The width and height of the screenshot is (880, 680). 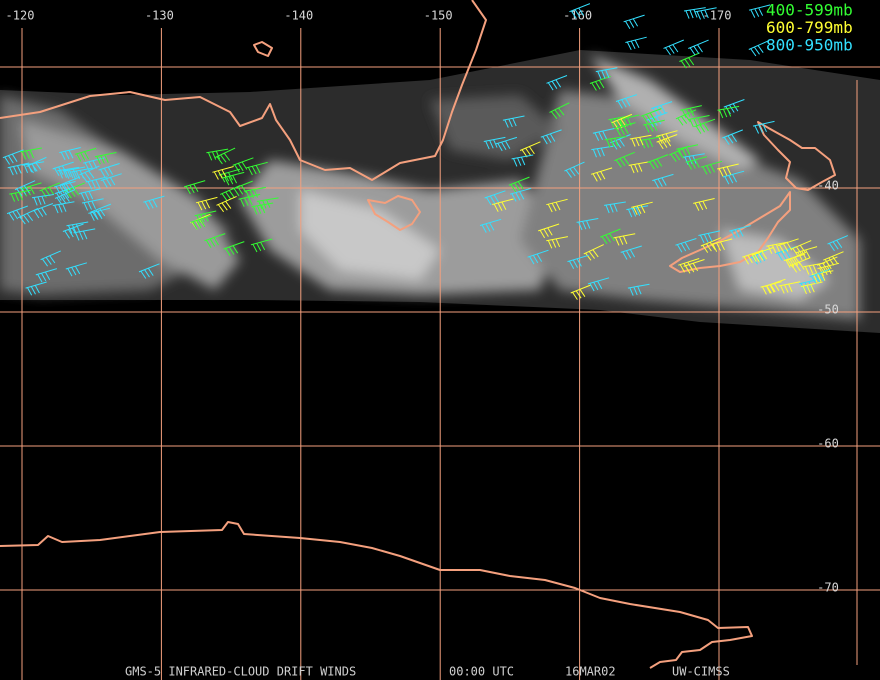 I want to click on legend-entry: 400-599mb, so click(x=809, y=10).